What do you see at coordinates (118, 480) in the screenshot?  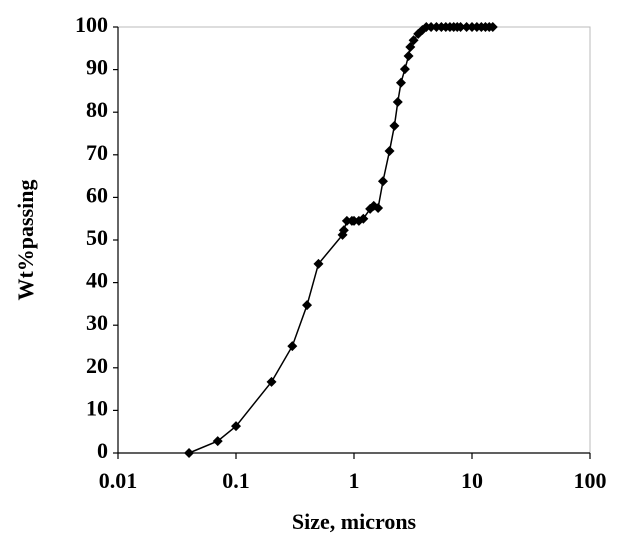 I see `x-tick-label: 0.01` at bounding box center [118, 480].